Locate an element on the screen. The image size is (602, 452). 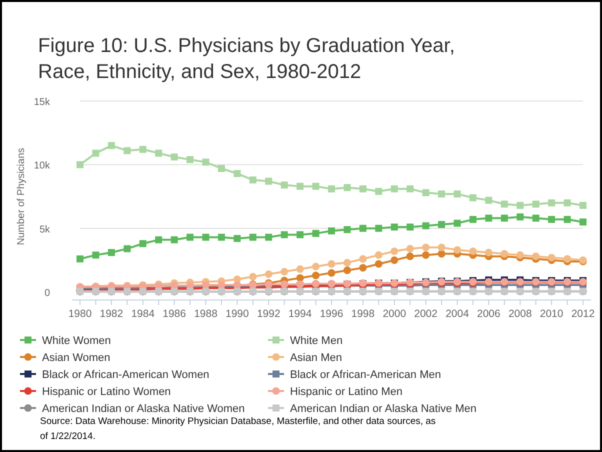
legend-label: Black or African-American Women is located at coordinates (126, 375).